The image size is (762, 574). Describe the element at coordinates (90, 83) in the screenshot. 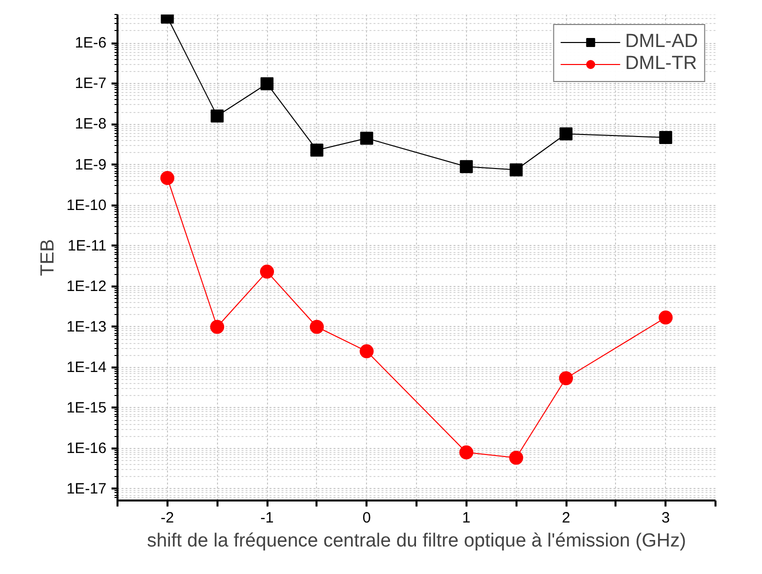

I see `y-tick-label: 1E-7` at that location.